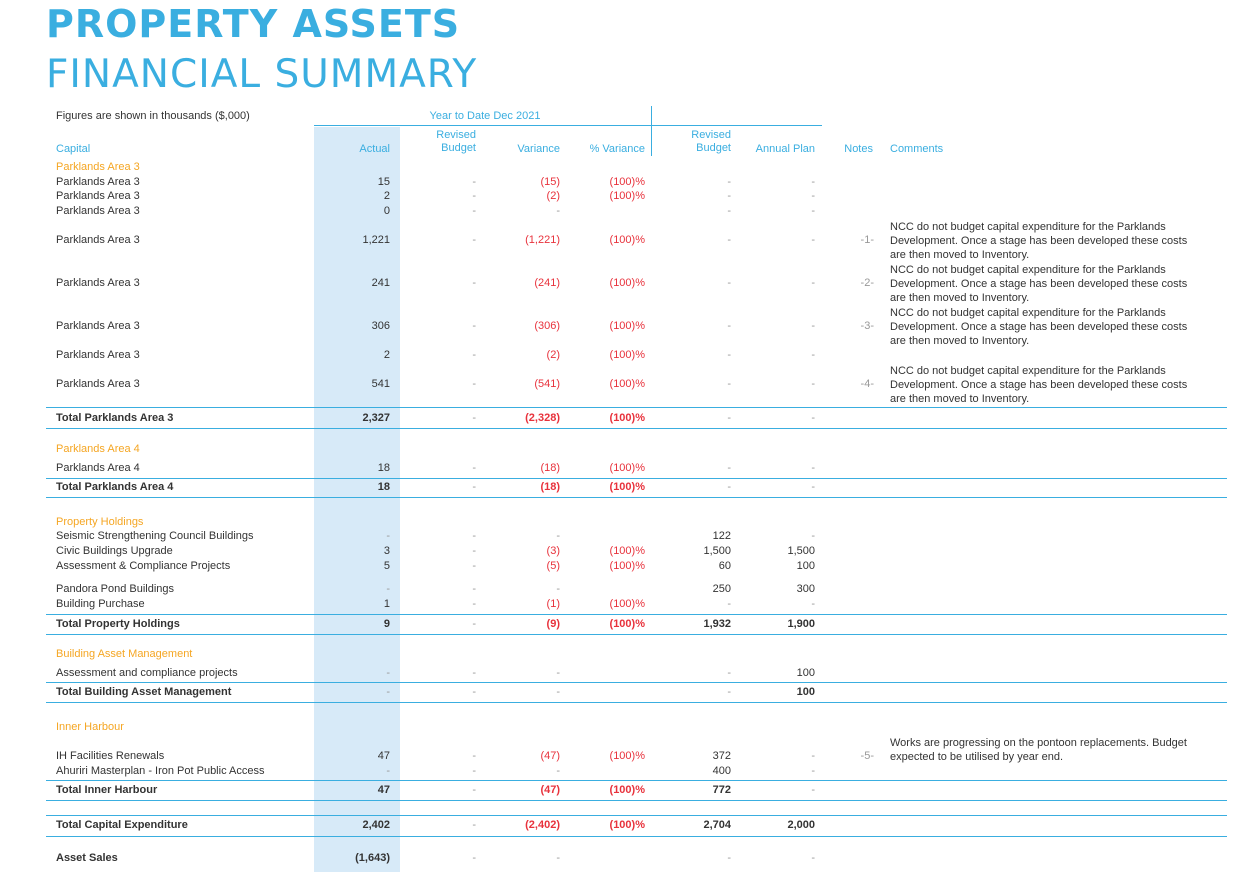 Image resolution: width=1252 pixels, height=872 pixels. What do you see at coordinates (100, 522) in the screenshot?
I see `section-label: Property Holdings` at bounding box center [100, 522].